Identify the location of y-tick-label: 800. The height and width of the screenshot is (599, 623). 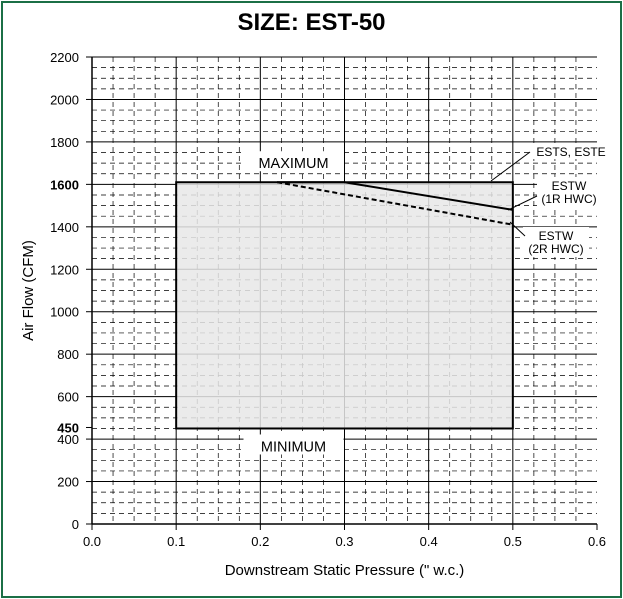
(68, 354).